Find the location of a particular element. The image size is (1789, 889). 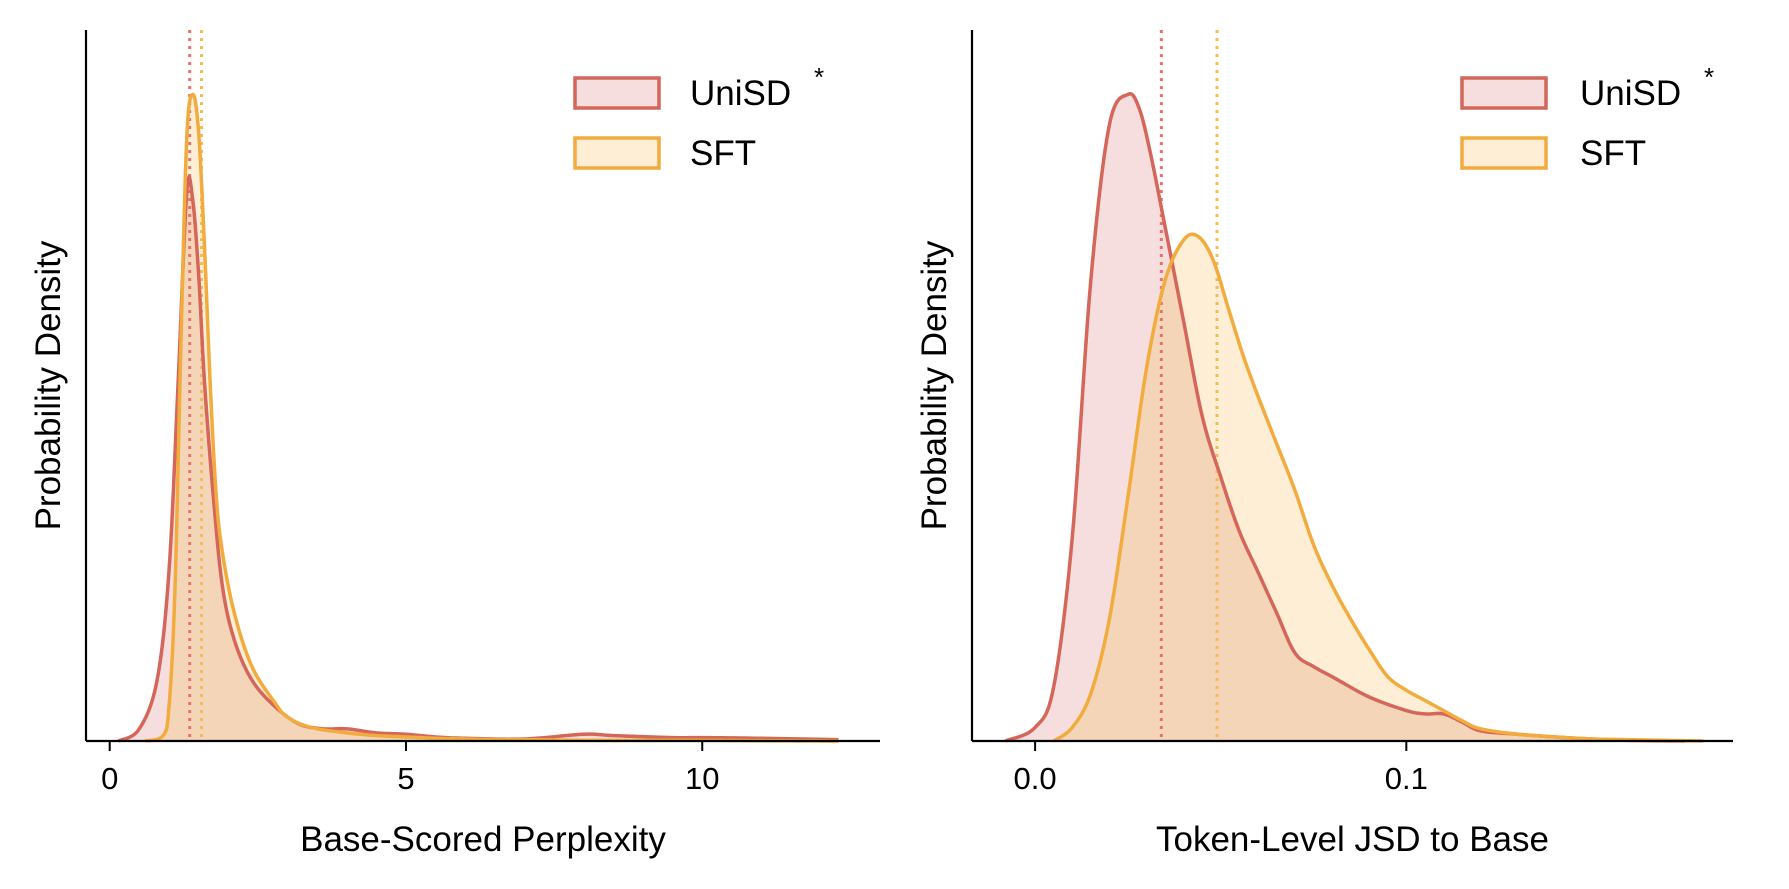

x-axis-label: Base-Scored Perplexity is located at coordinates (483, 839).